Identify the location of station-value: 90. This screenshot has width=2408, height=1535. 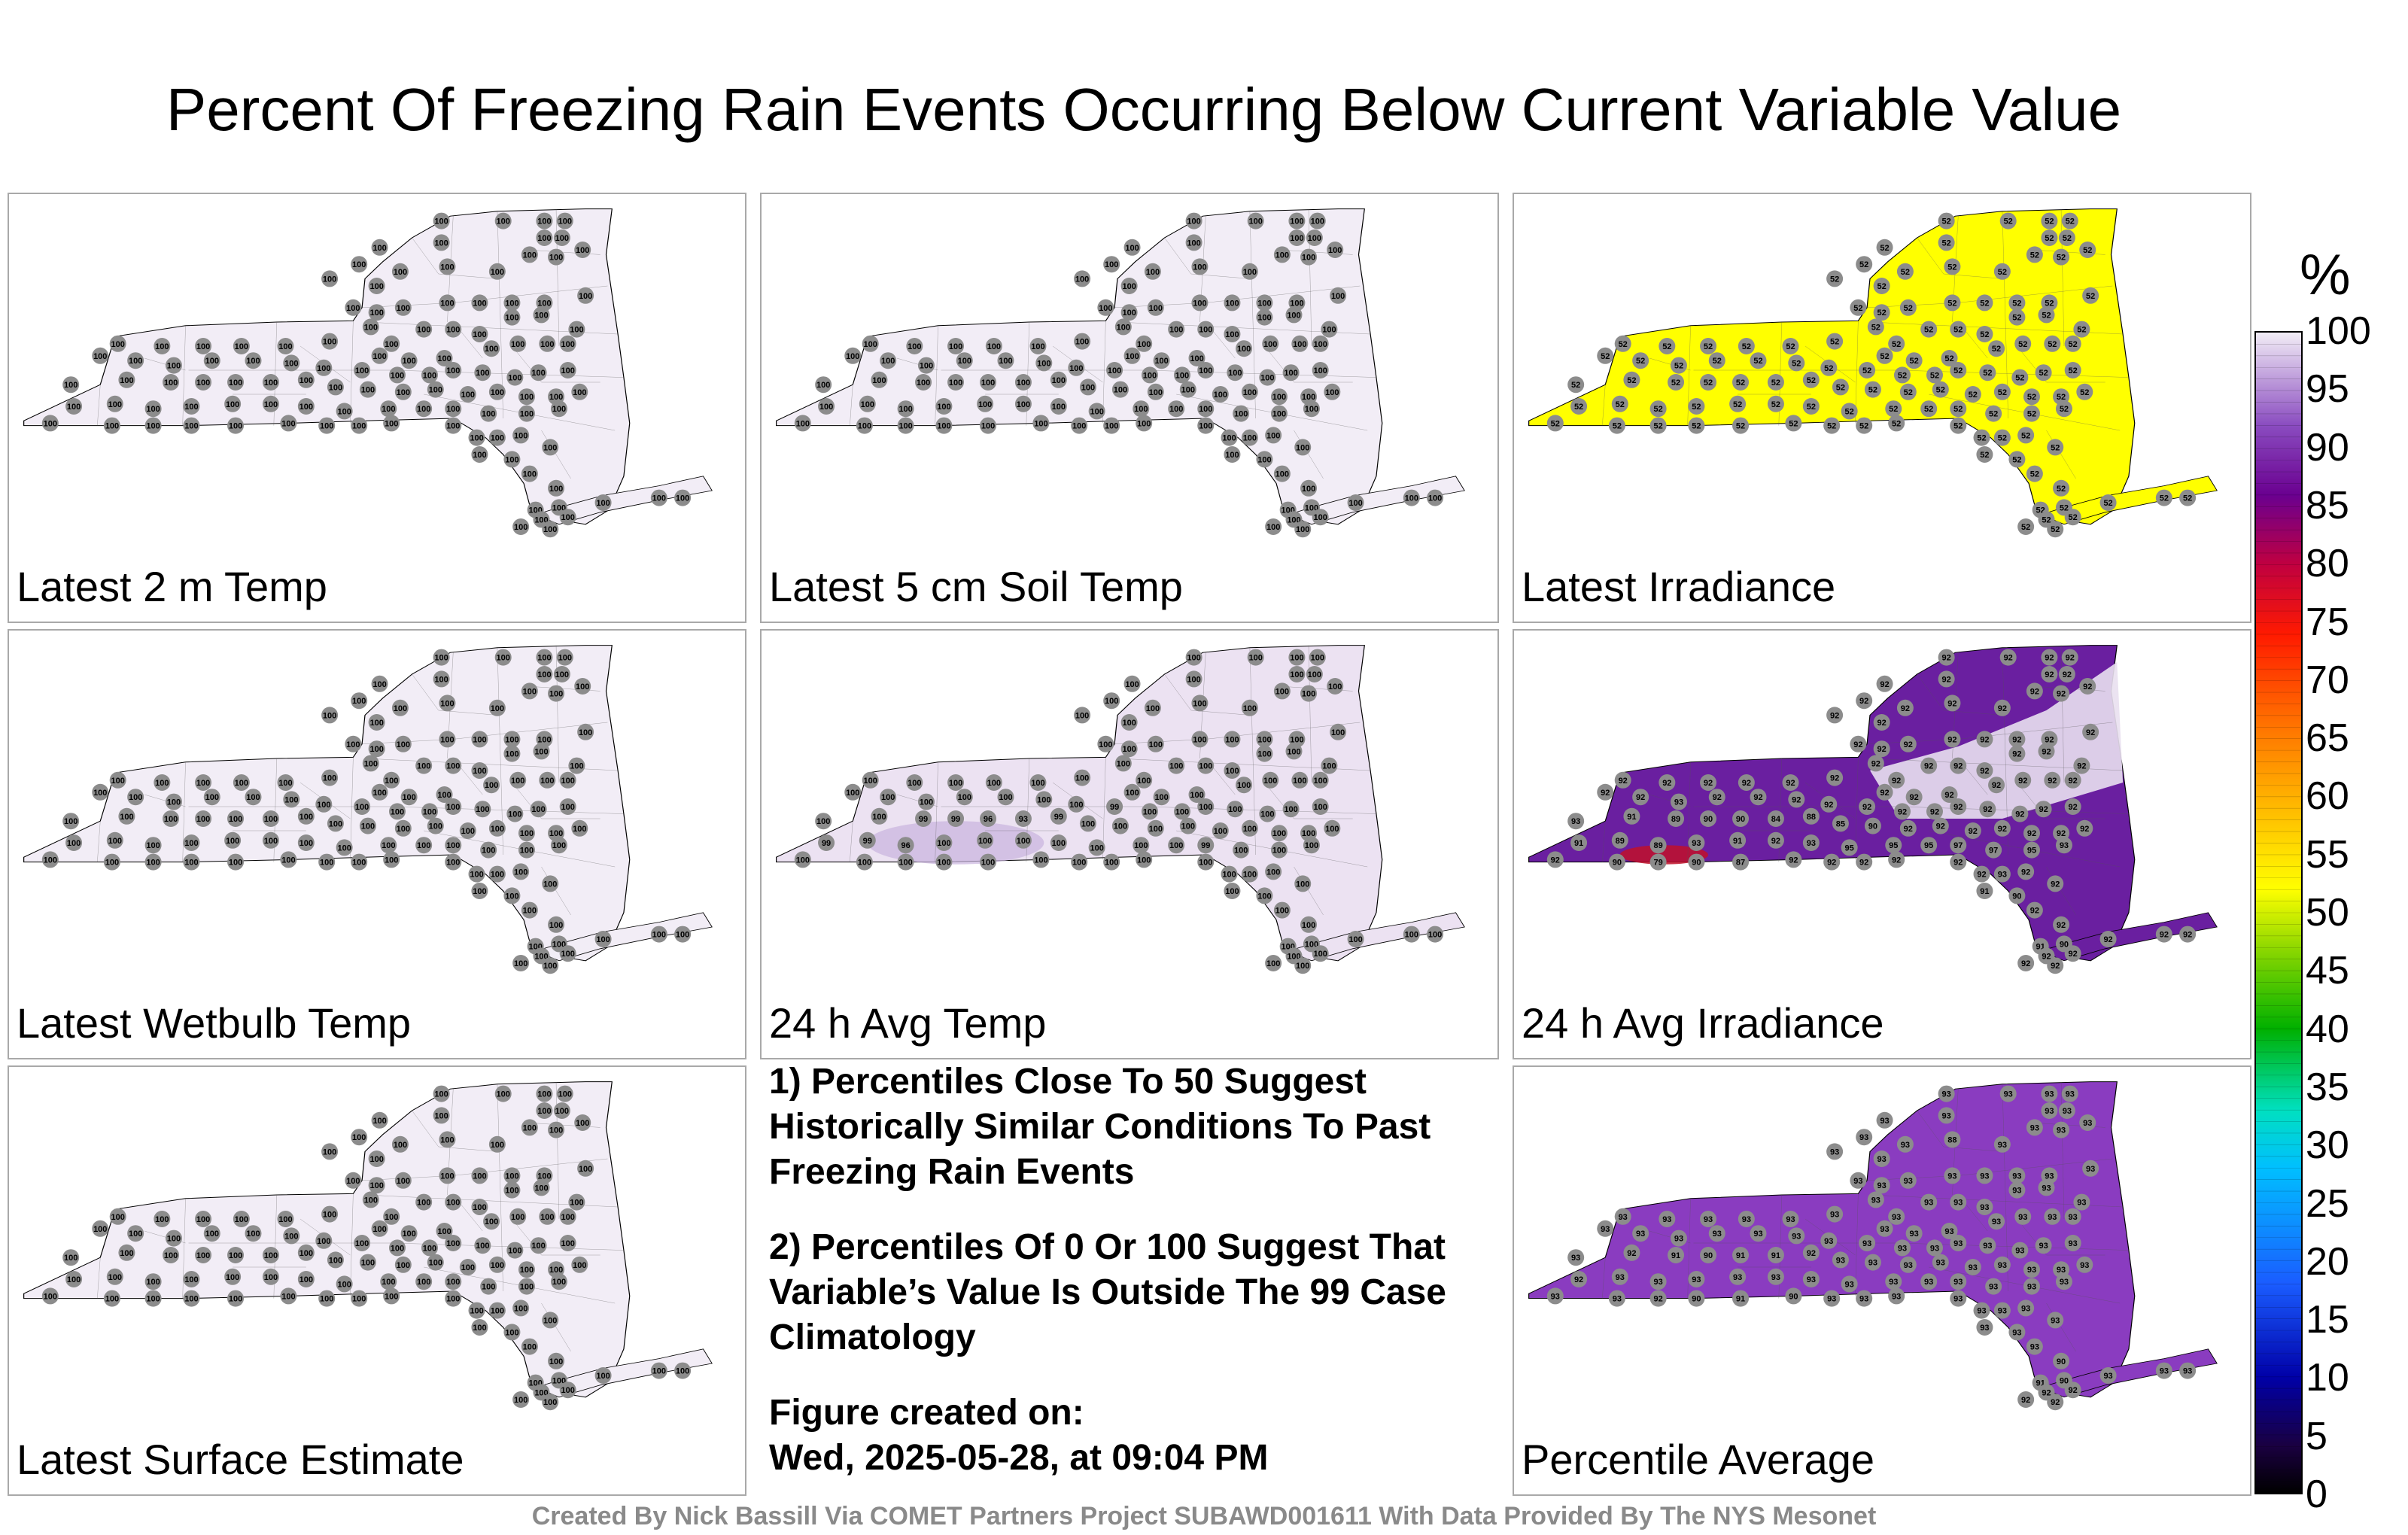
(1740, 819).